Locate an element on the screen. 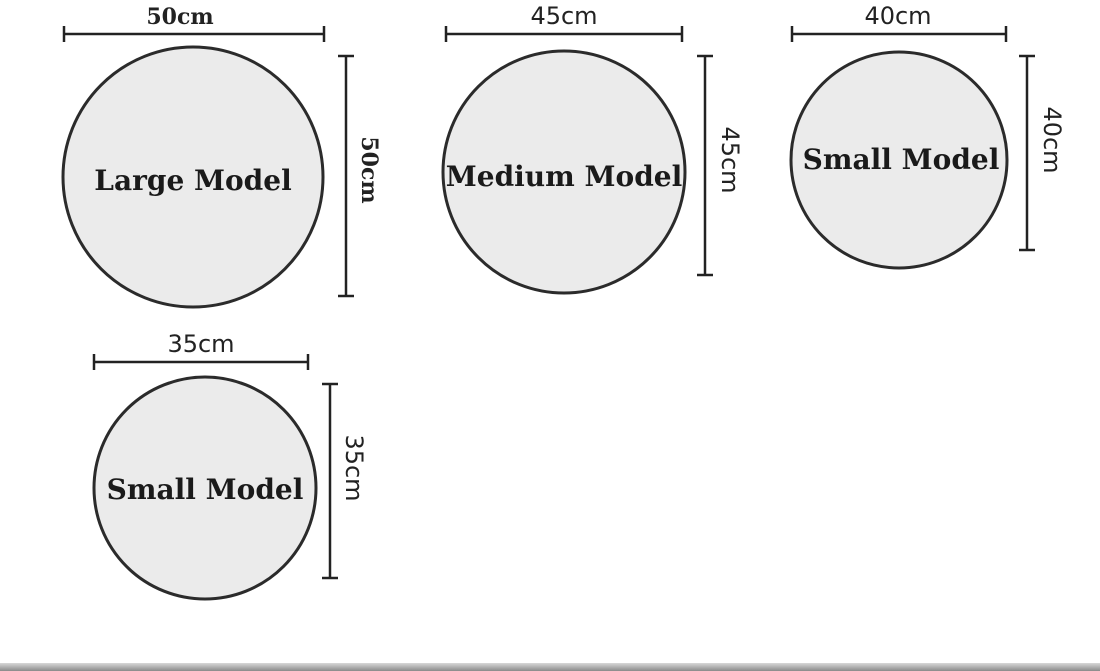 This screenshot has height=671, width=1100. width-dimension-label: 40cm is located at coordinates (897, 16).